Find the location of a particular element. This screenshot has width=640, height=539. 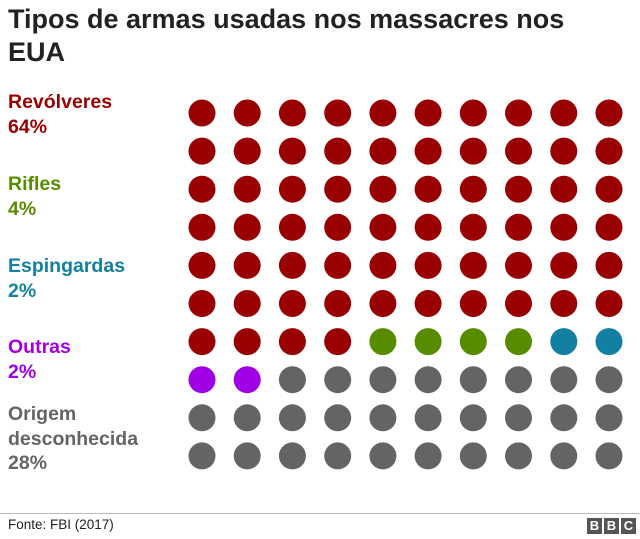

legend-origem-desconhecida: Origem desconhecida 28% is located at coordinates (73, 439).